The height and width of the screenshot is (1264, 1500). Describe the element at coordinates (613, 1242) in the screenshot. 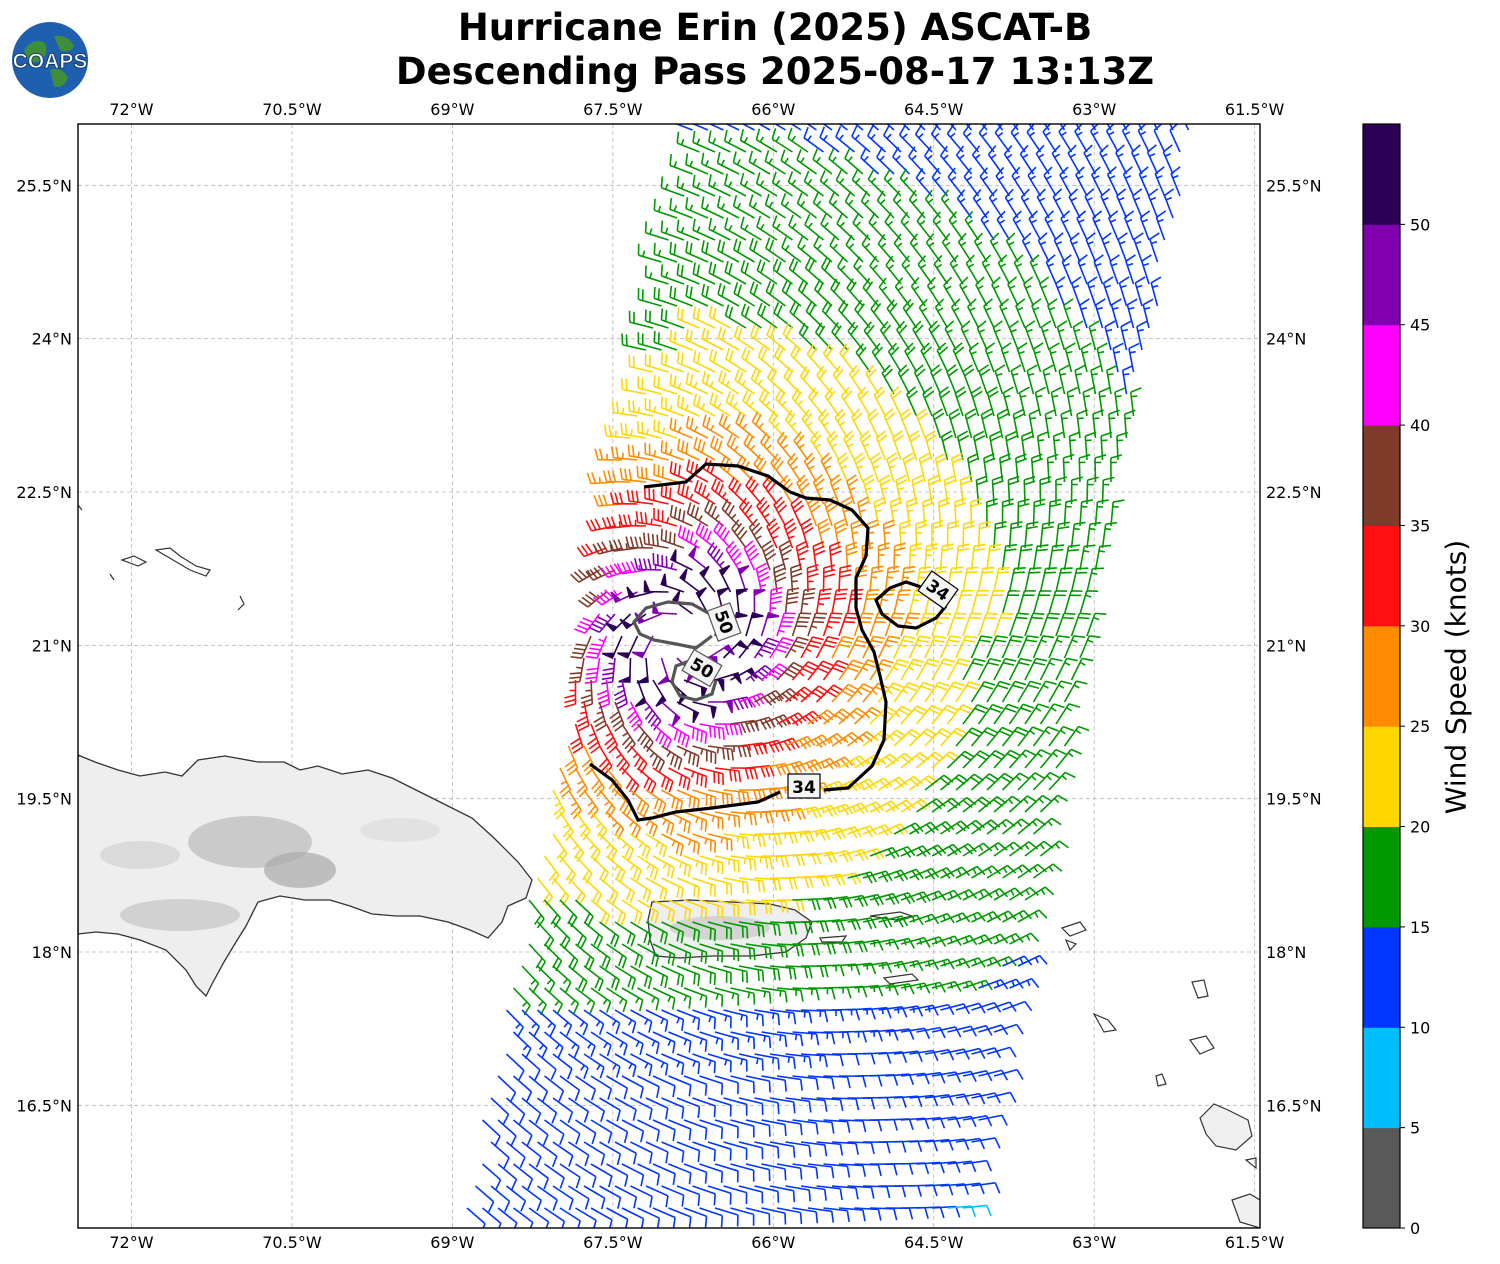

I see `lon-tick-label-bottom: 67.5°W` at that location.